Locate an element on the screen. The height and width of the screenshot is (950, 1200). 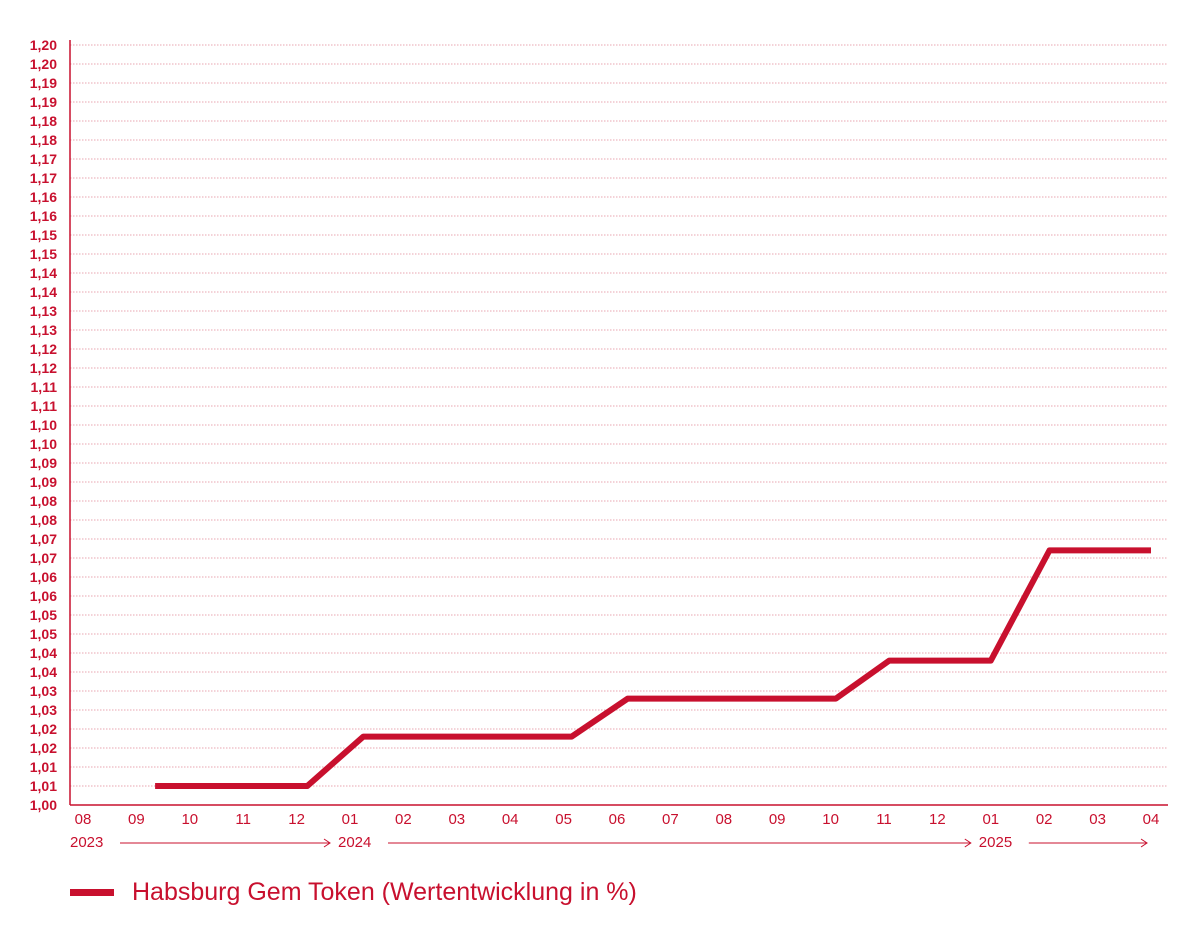
x-tick-label: 06 is located at coordinates (617, 819).